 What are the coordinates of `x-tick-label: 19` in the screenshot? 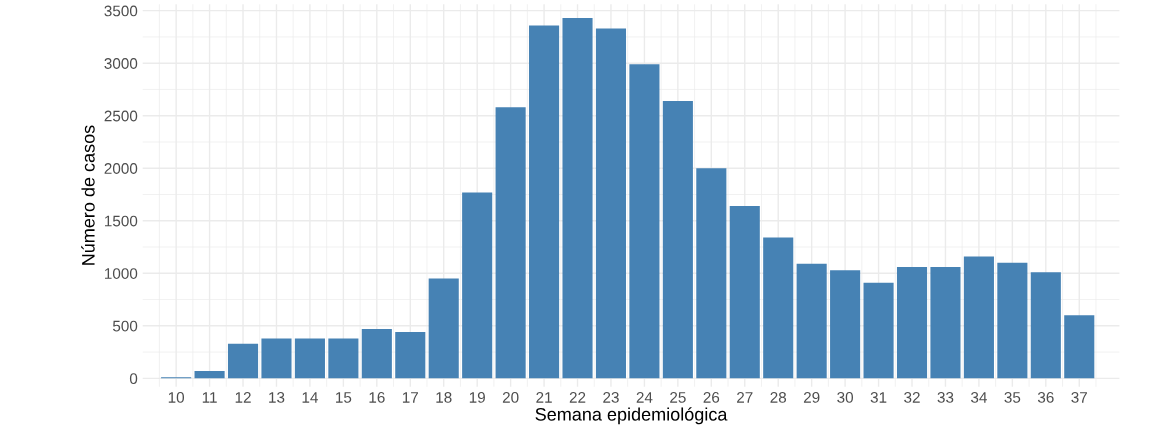 It's located at (477, 397).